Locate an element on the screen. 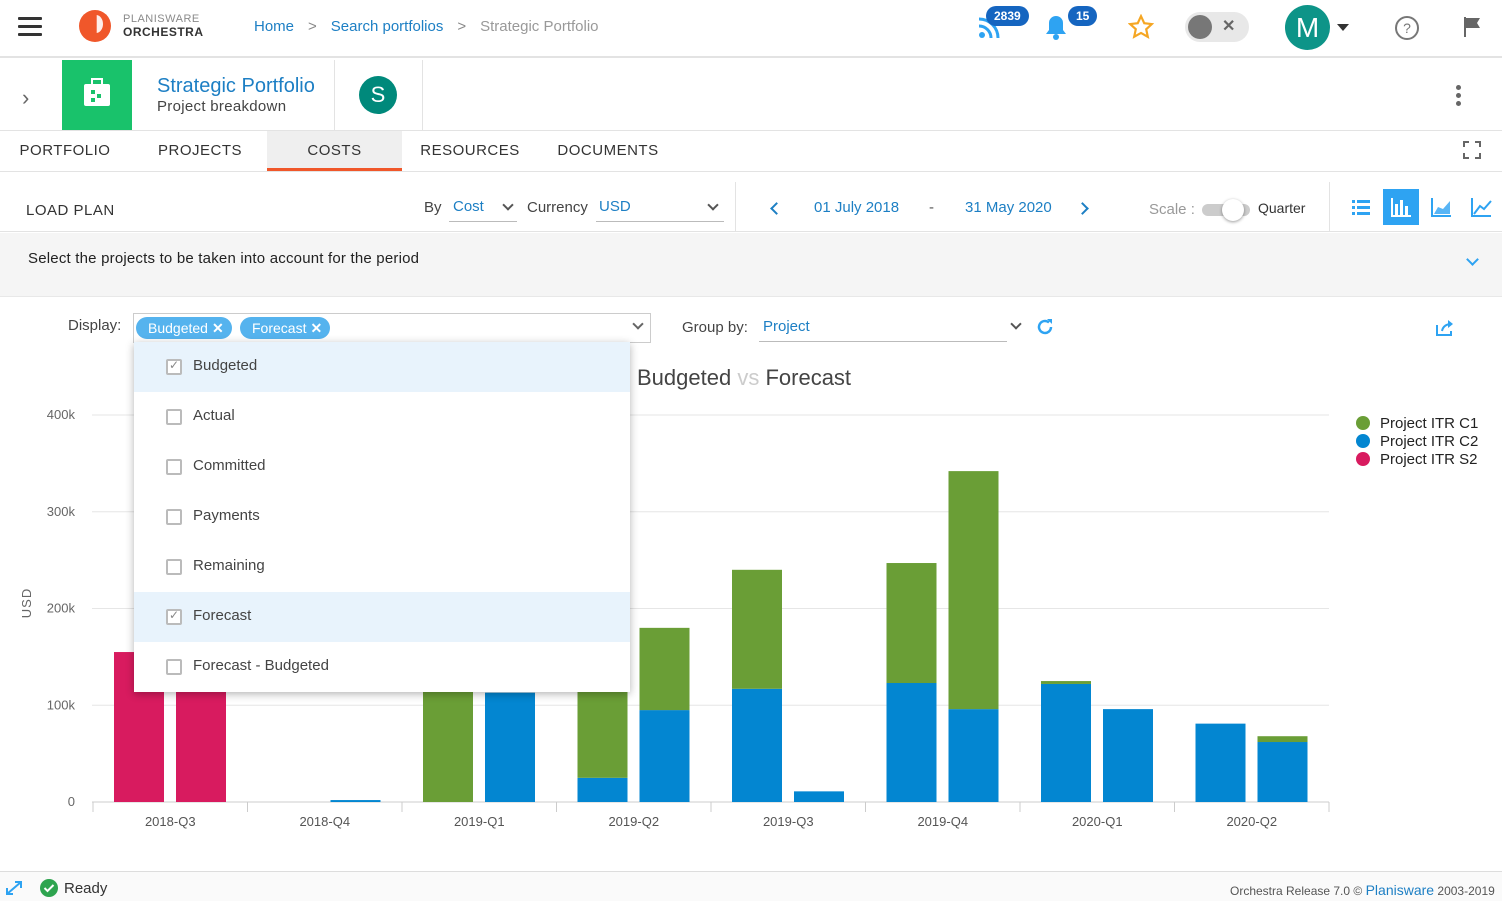 The height and width of the screenshot is (901, 1502). breadcrumb-search-portfolios: Search portfolios is located at coordinates (387, 26).